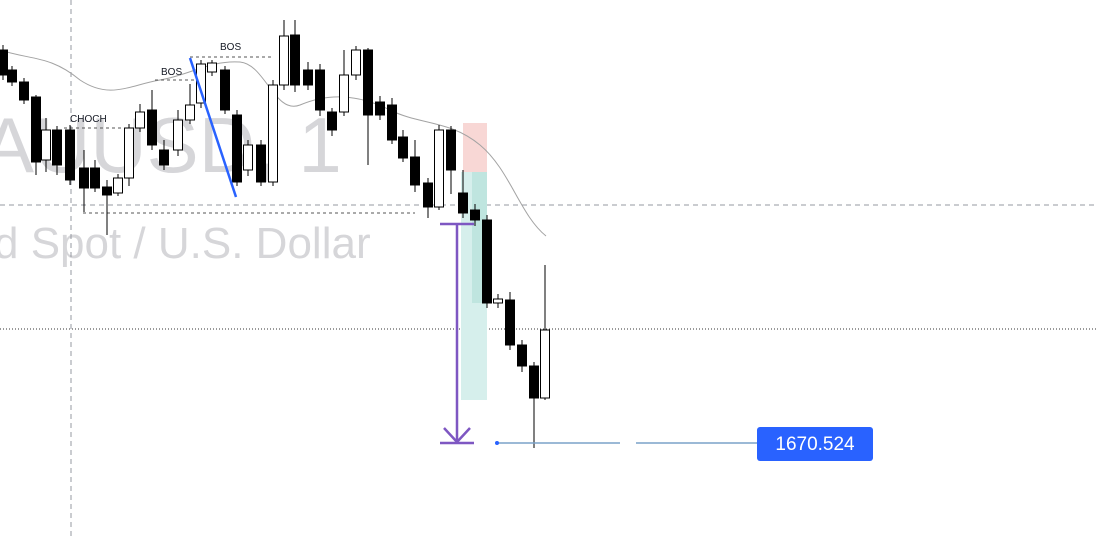 This screenshot has height=538, width=1096. I want to click on price-label-box, so click(815, 444).